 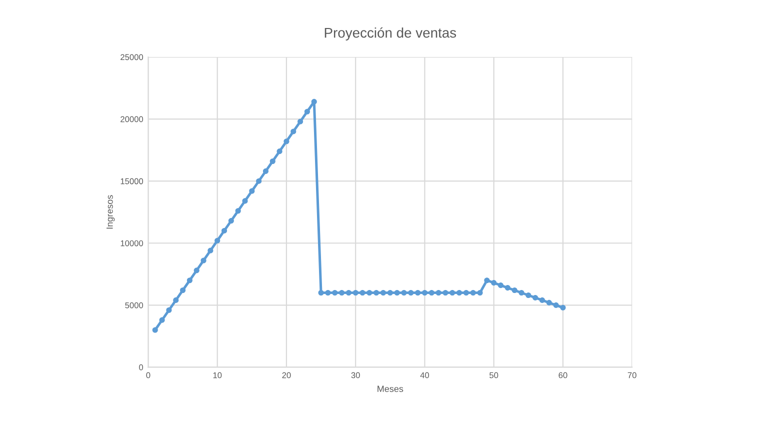 What do you see at coordinates (132, 243) in the screenshot?
I see `y-tick-label: 10000` at bounding box center [132, 243].